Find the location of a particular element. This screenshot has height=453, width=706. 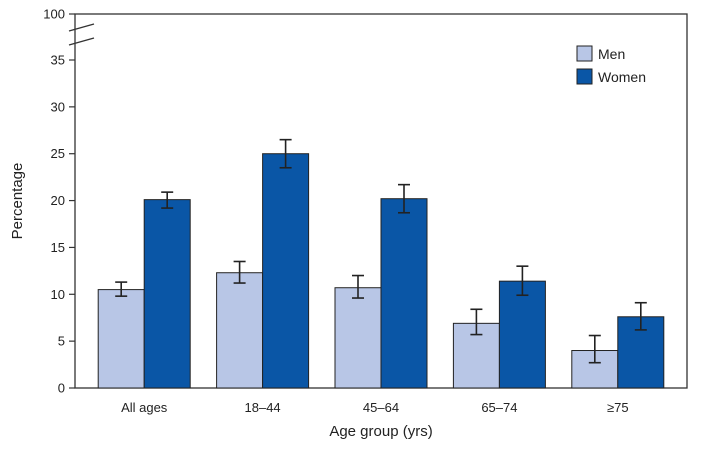

y-tick-label: 30 is located at coordinates (58, 106).